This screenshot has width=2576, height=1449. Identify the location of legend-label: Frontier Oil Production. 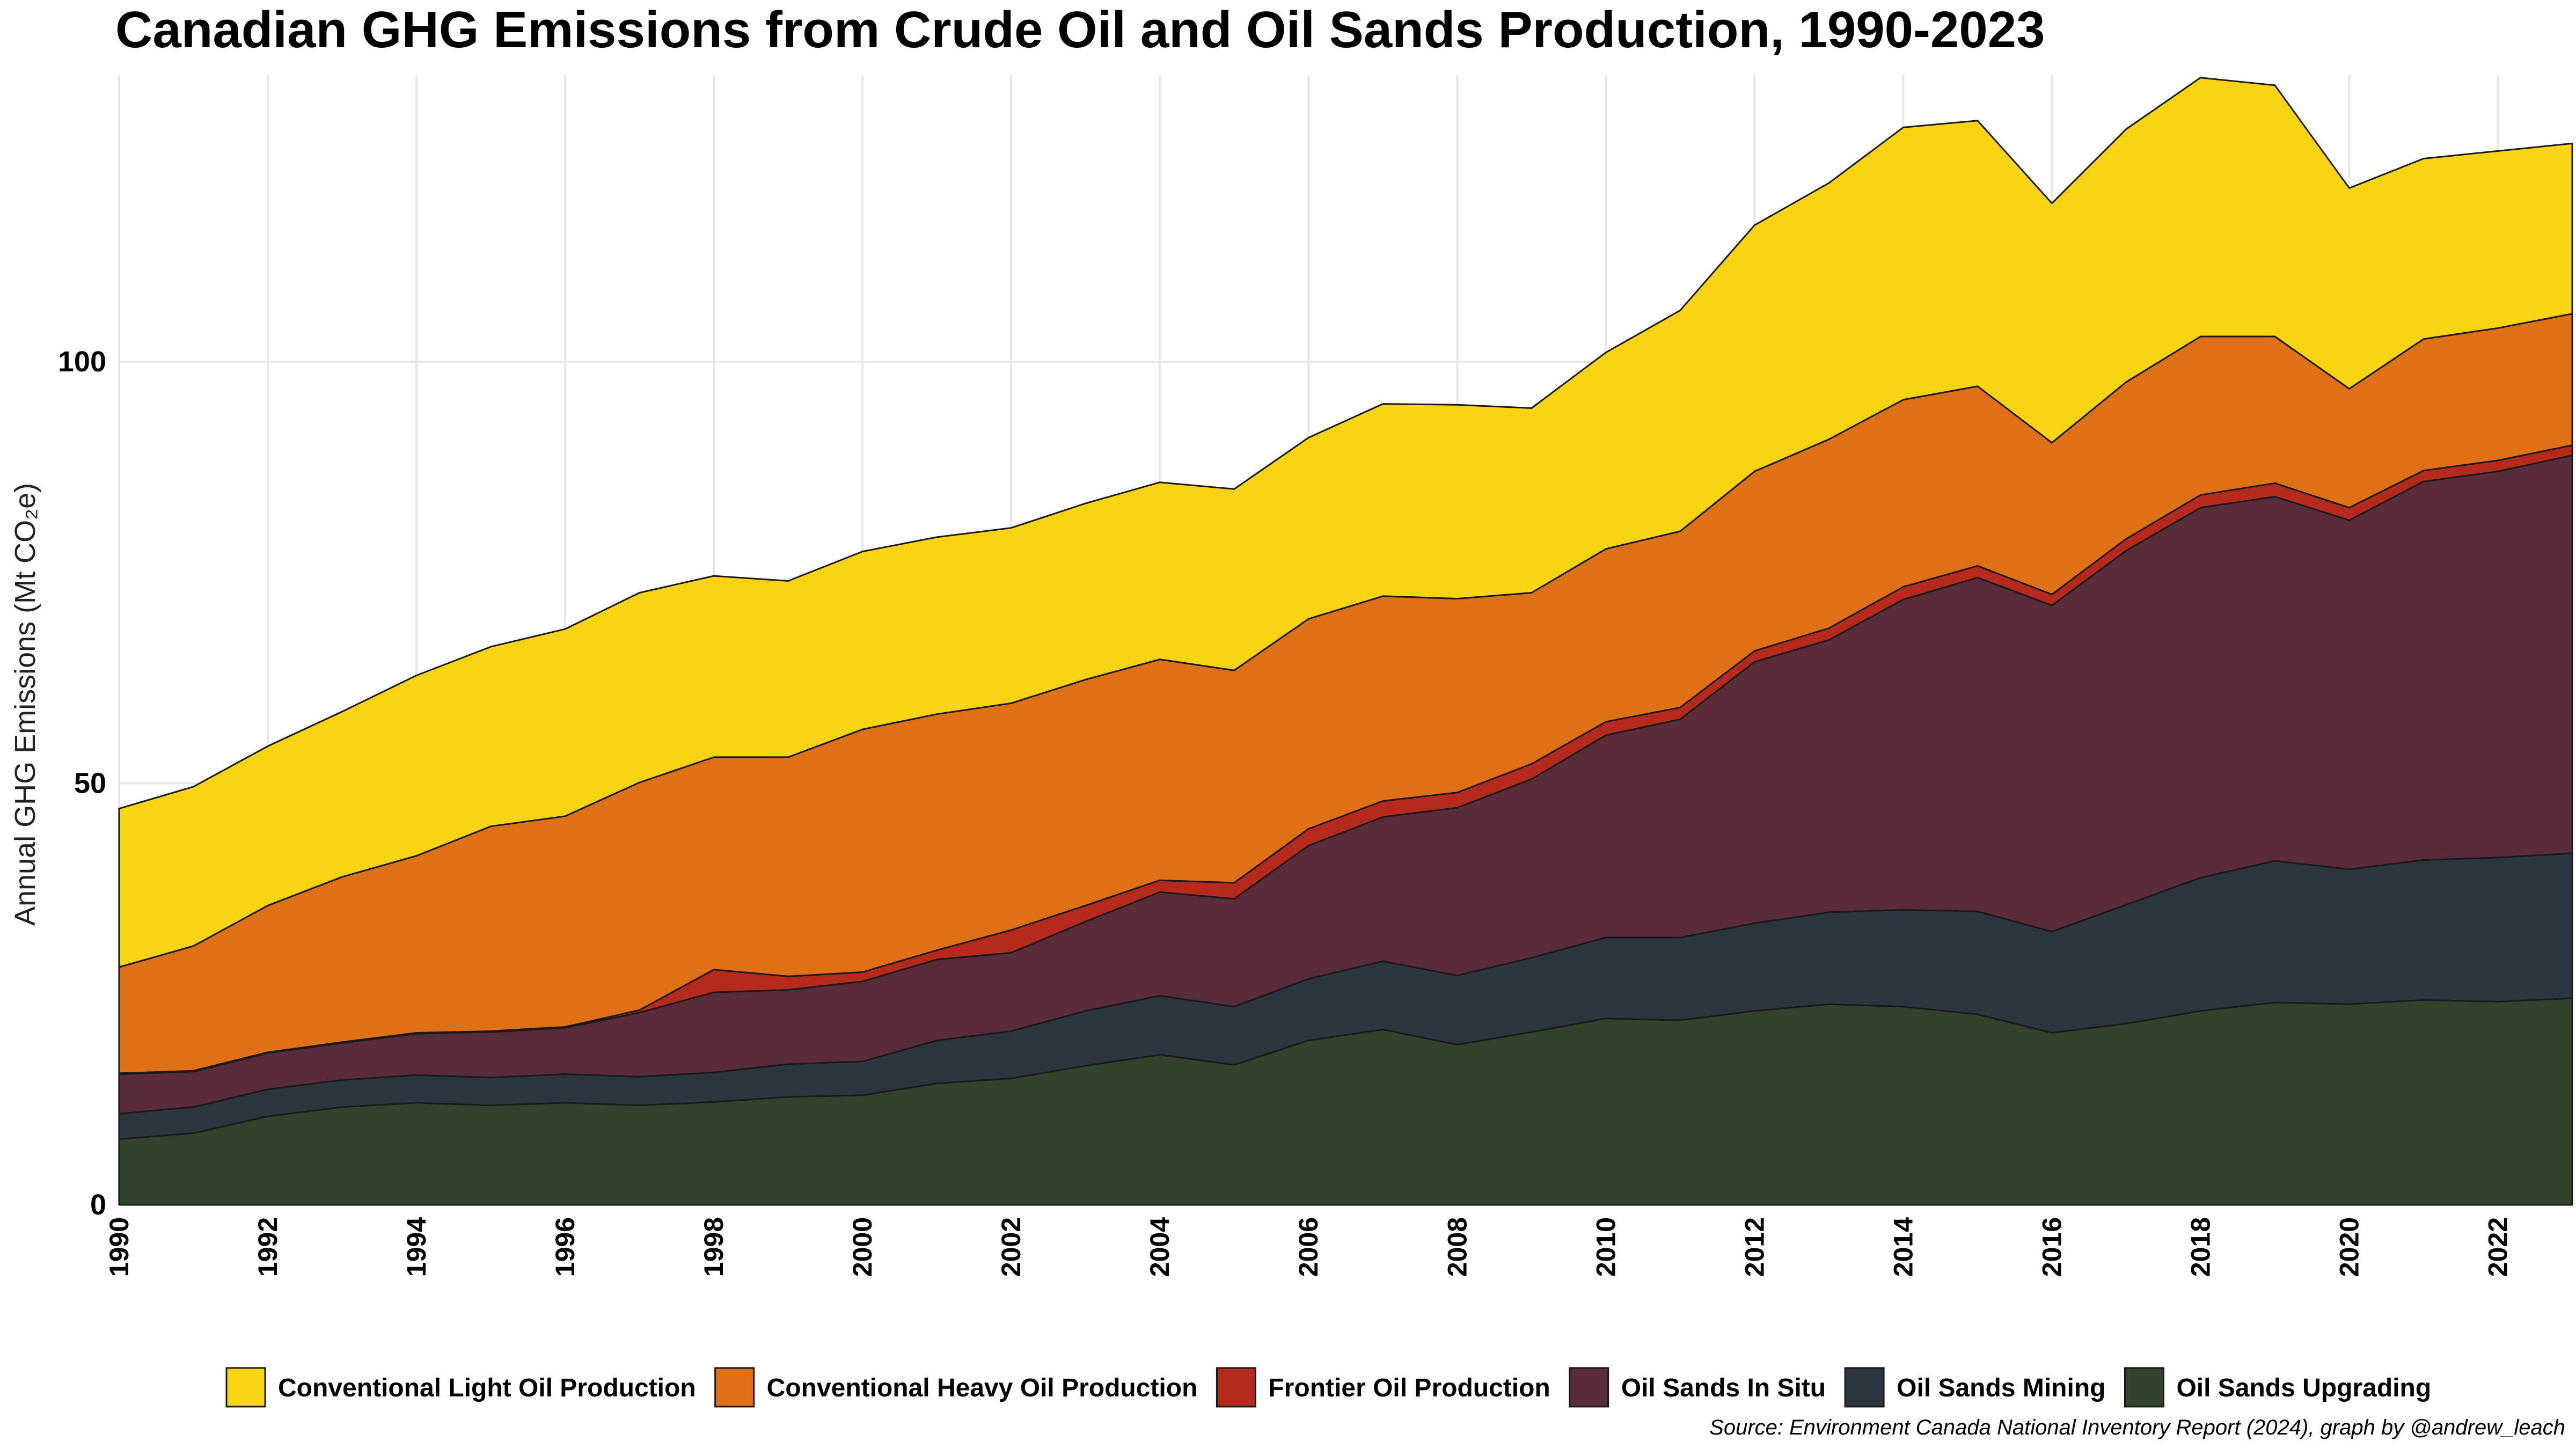
(1409, 1388).